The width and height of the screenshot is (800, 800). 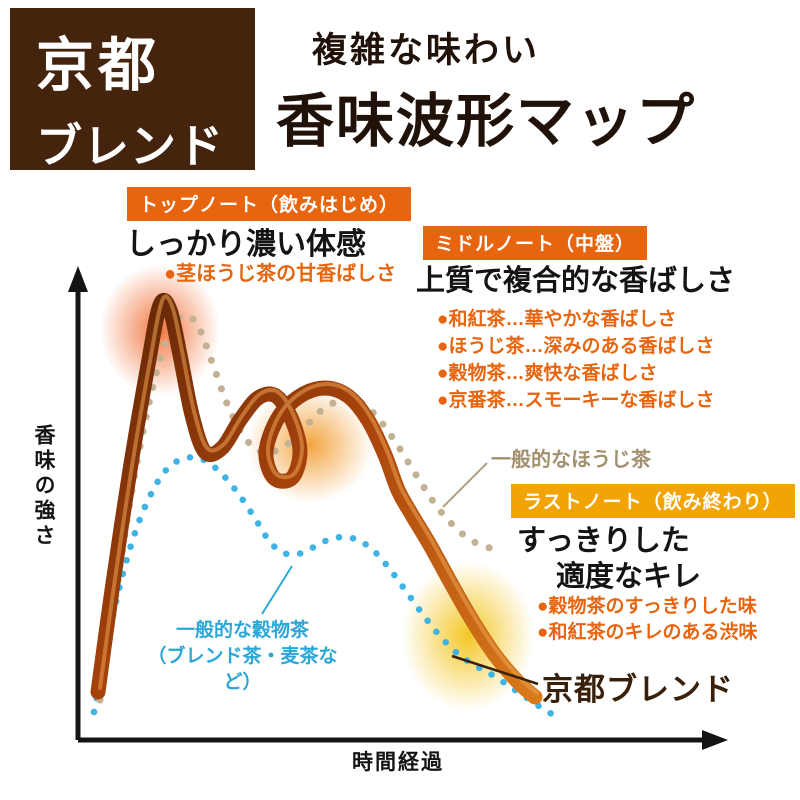 I want to click on middle-note-bullet: ●穀物茶…爽快な香ばしさ, so click(x=547, y=373).